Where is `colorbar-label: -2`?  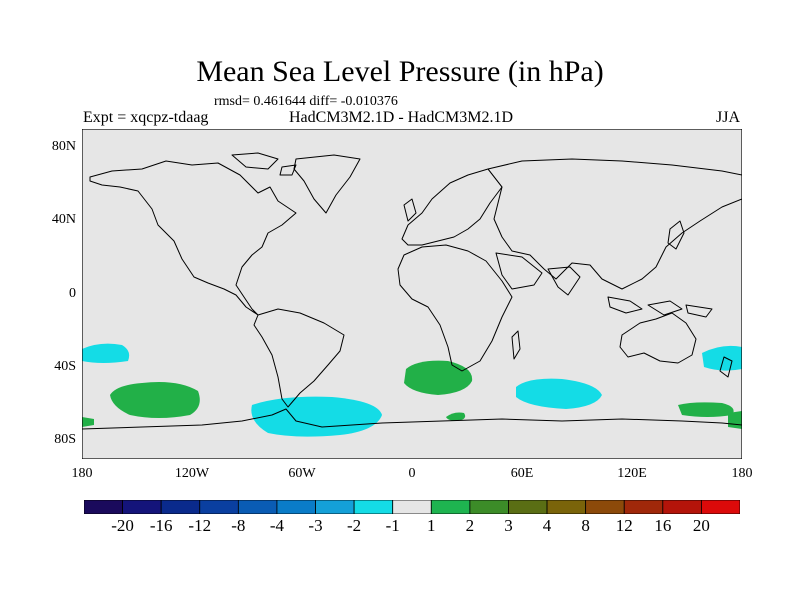 colorbar-label: -2 is located at coordinates (354, 525).